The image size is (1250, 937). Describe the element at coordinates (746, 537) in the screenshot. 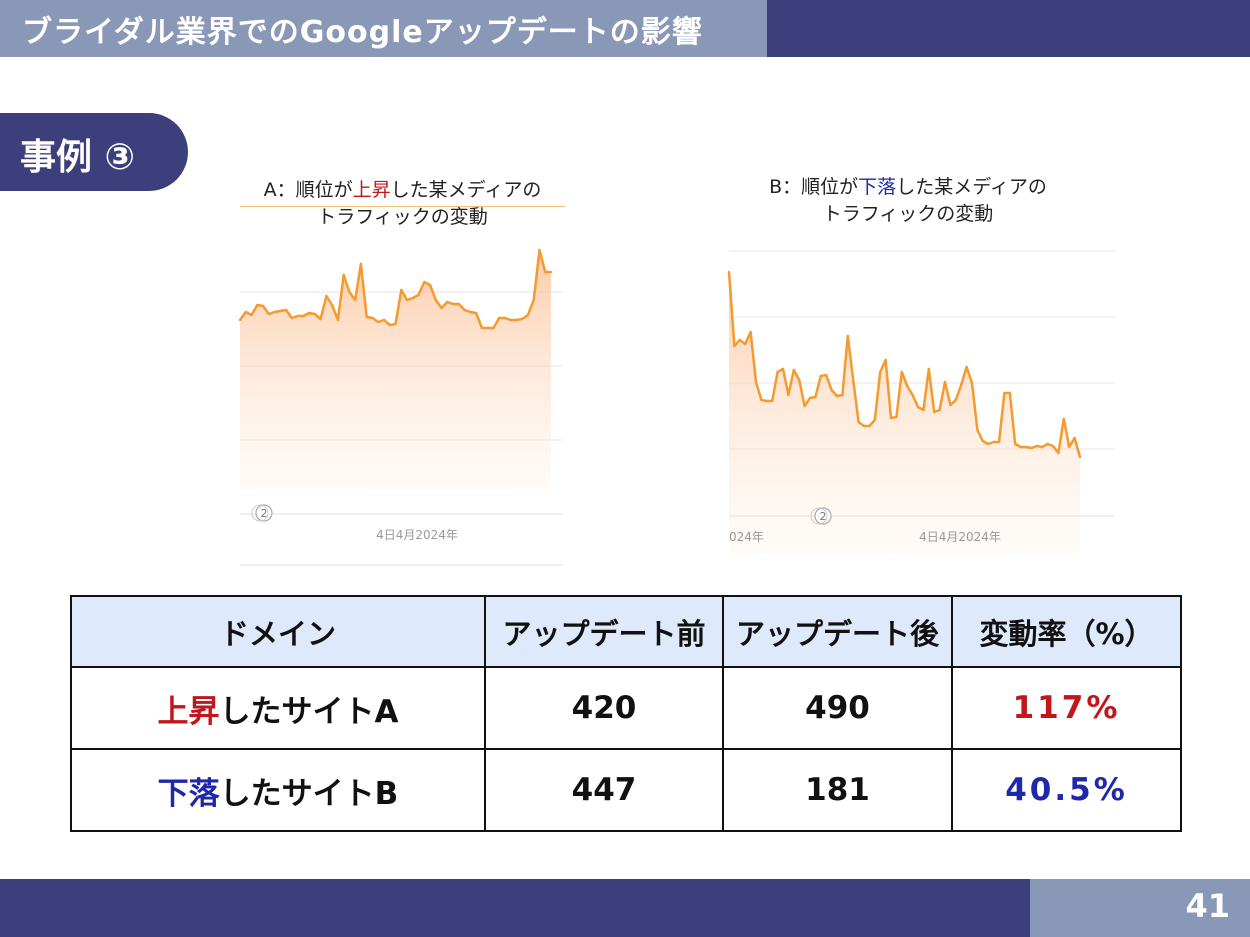

I see `chart-b-x-tick-left: 024年` at that location.